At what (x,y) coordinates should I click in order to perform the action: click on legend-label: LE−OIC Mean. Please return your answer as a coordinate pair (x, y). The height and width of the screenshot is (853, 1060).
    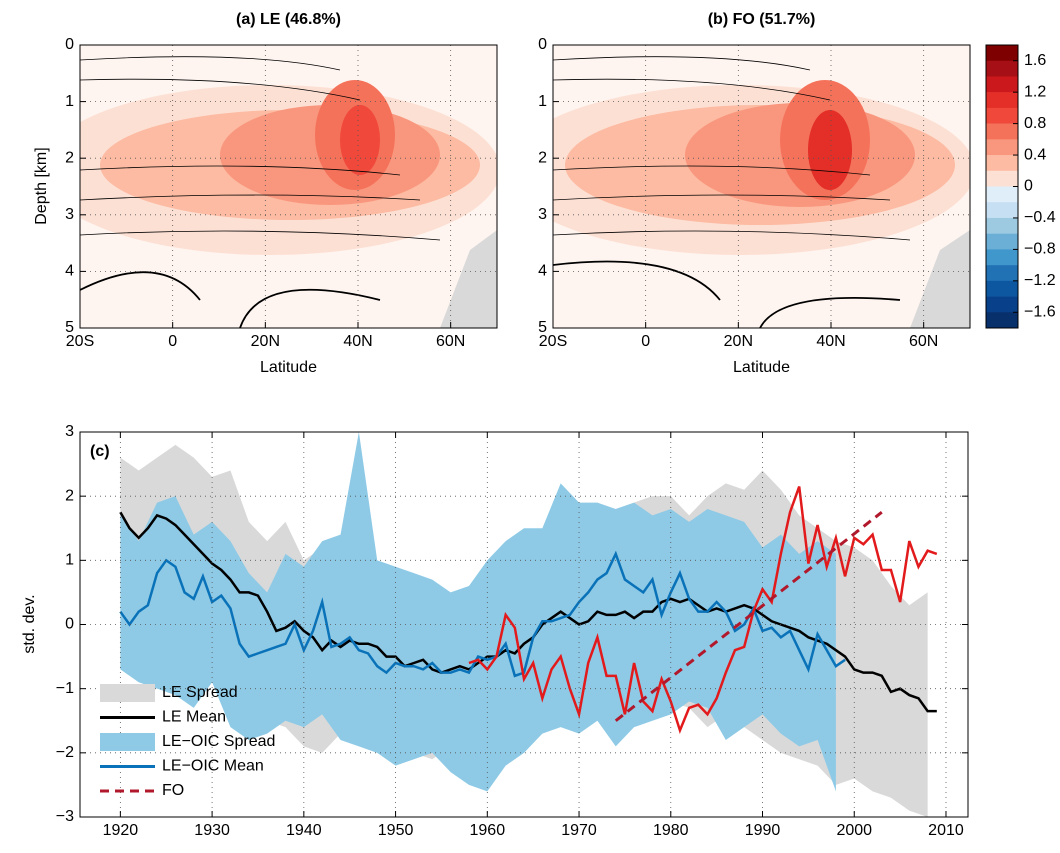
    Looking at the image, I should click on (213, 766).